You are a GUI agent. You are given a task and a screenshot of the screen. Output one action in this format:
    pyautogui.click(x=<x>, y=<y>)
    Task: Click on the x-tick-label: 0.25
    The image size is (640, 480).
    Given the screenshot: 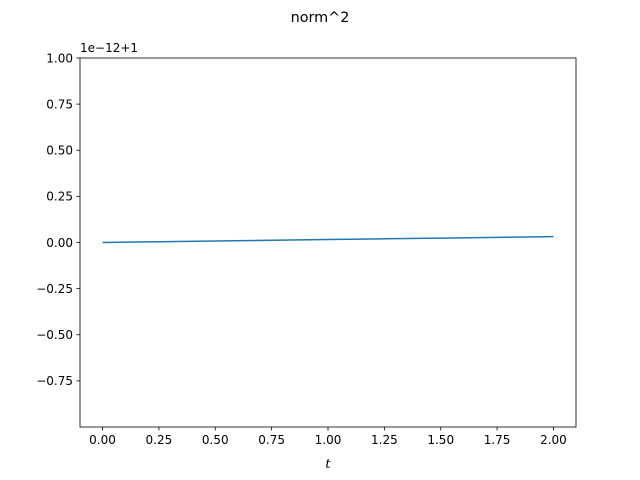 What is the action you would take?
    pyautogui.click(x=159, y=440)
    